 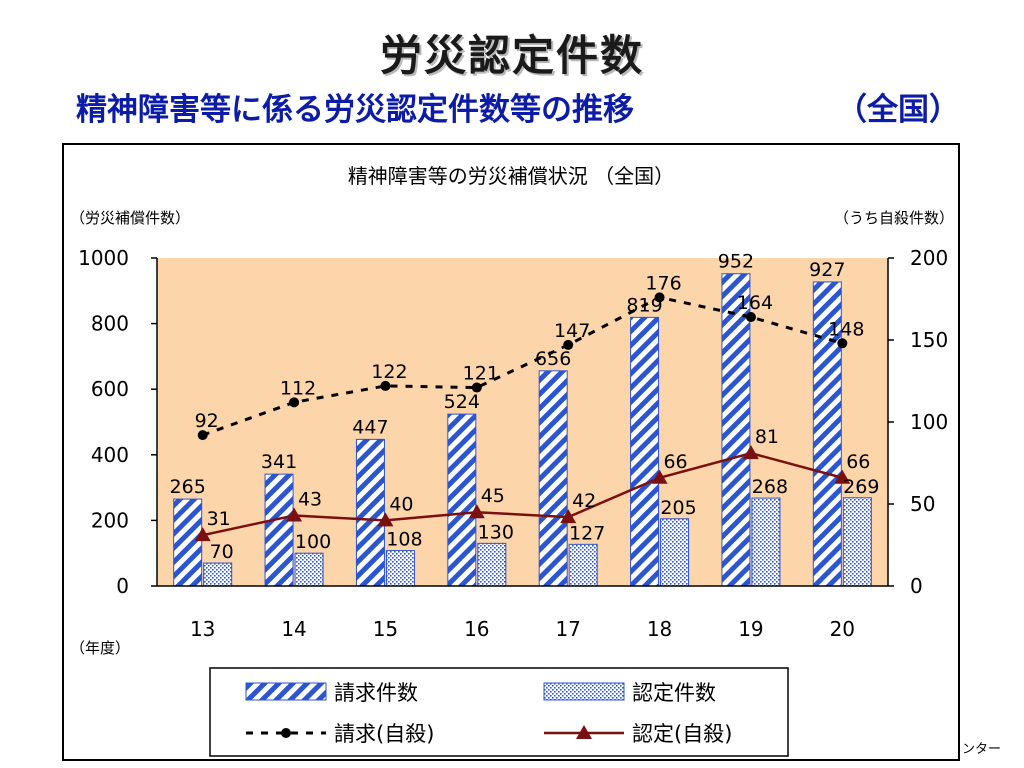 What do you see at coordinates (678, 508) in the screenshot?
I see `label-certified-18: 205` at bounding box center [678, 508].